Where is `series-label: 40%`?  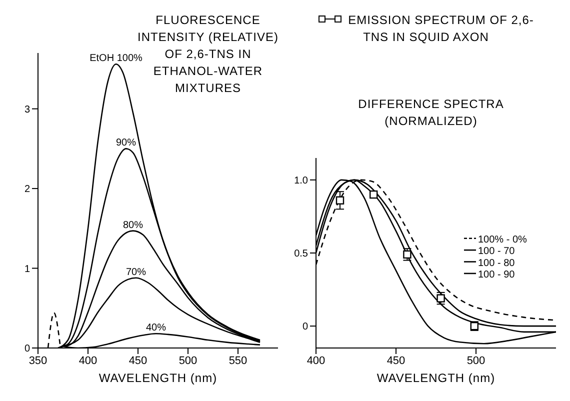 series-label: 40% is located at coordinates (156, 328).